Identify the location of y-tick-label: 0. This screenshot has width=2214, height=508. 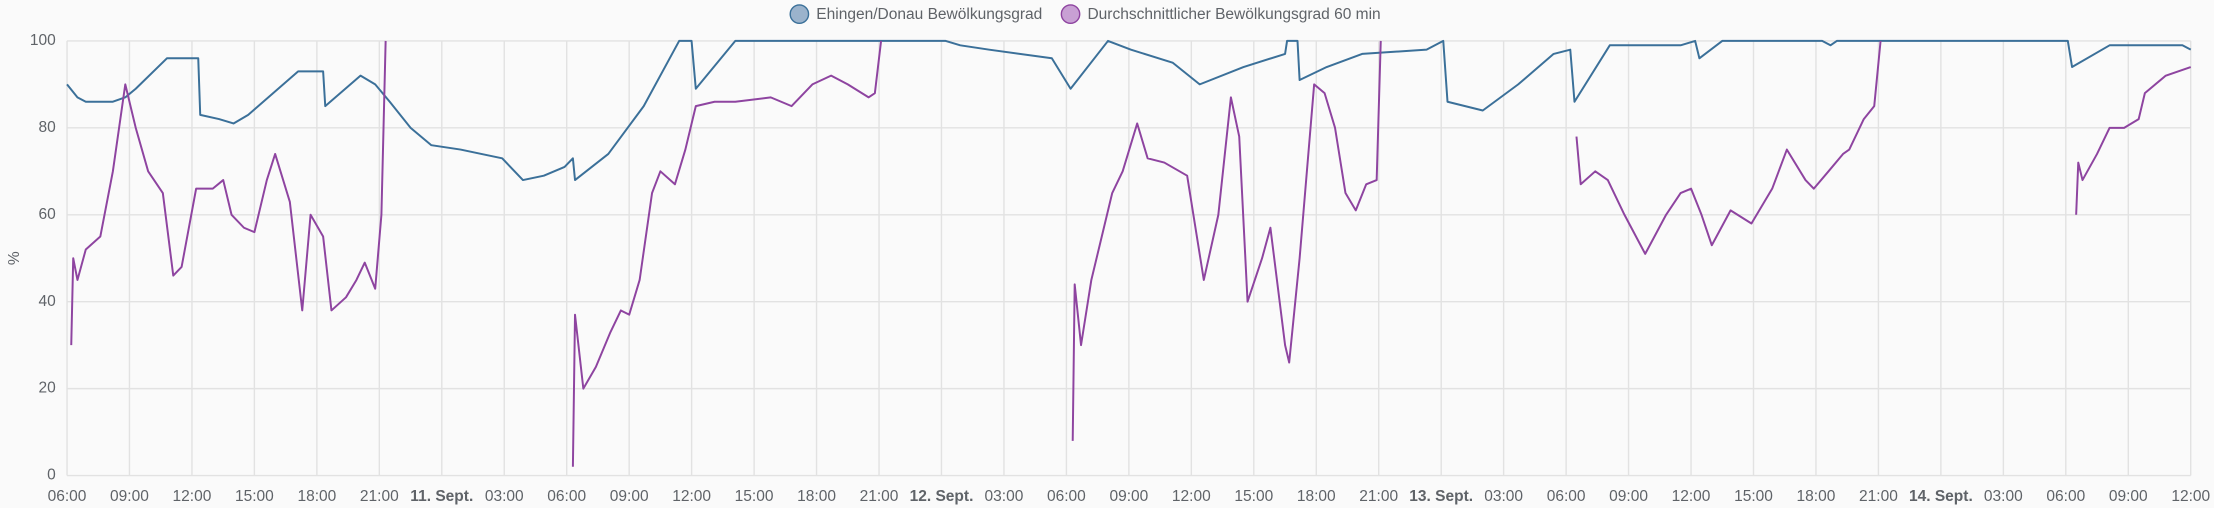
(51, 475).